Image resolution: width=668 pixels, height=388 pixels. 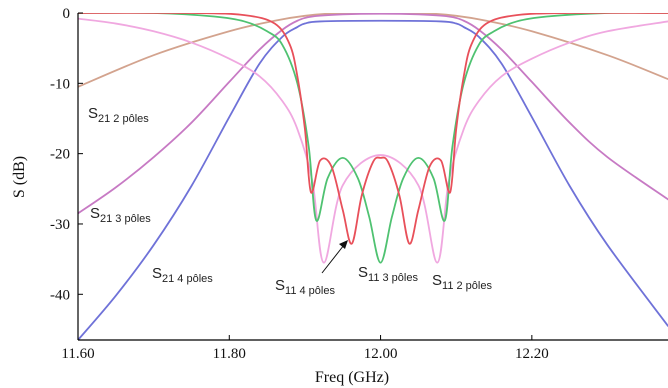 What do you see at coordinates (120, 215) in the screenshot?
I see `annotation-s21-3-p-les: S21 3 pôles` at bounding box center [120, 215].